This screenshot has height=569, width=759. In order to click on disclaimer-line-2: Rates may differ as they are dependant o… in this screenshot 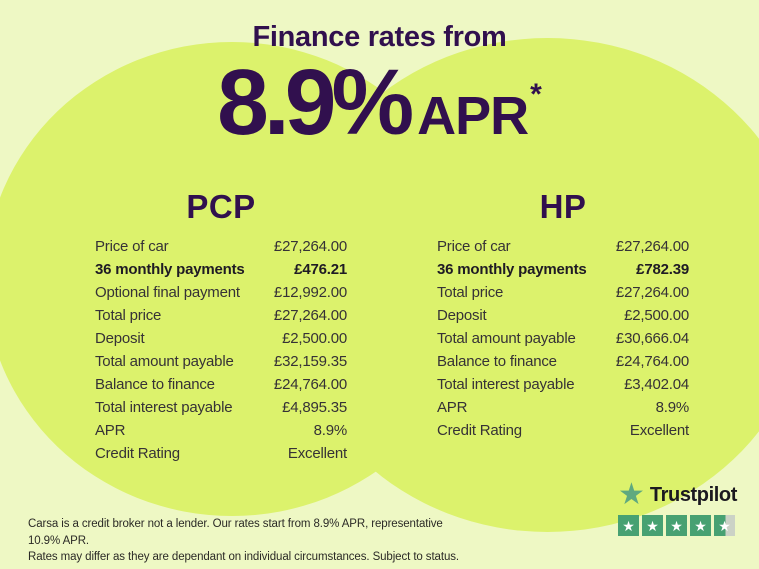, I will do `click(243, 557)`.